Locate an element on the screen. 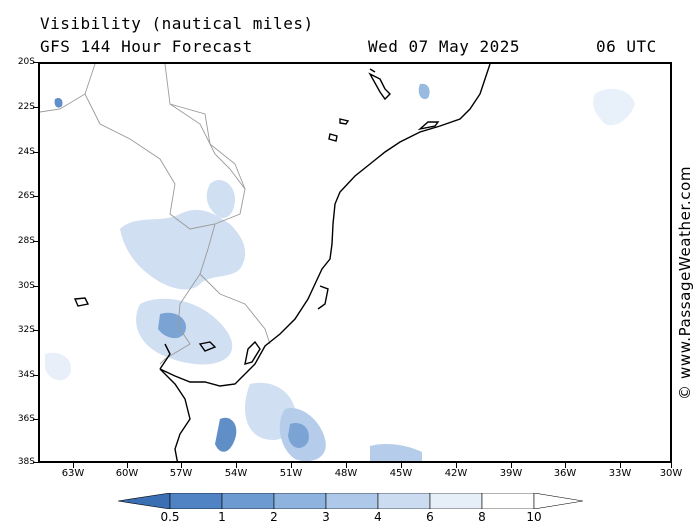  forecast-time: 06 UTC is located at coordinates (626, 46).